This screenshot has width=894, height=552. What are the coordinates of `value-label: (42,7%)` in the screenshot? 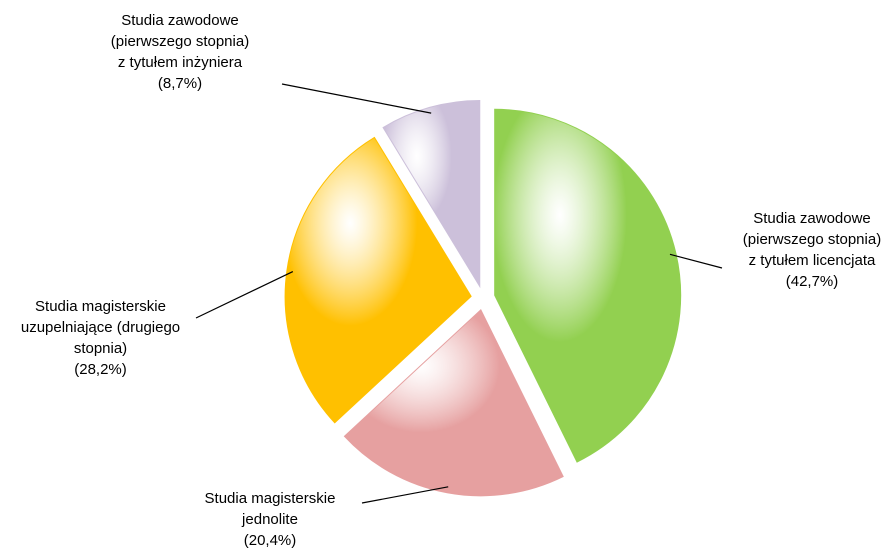 It's located at (812, 281).